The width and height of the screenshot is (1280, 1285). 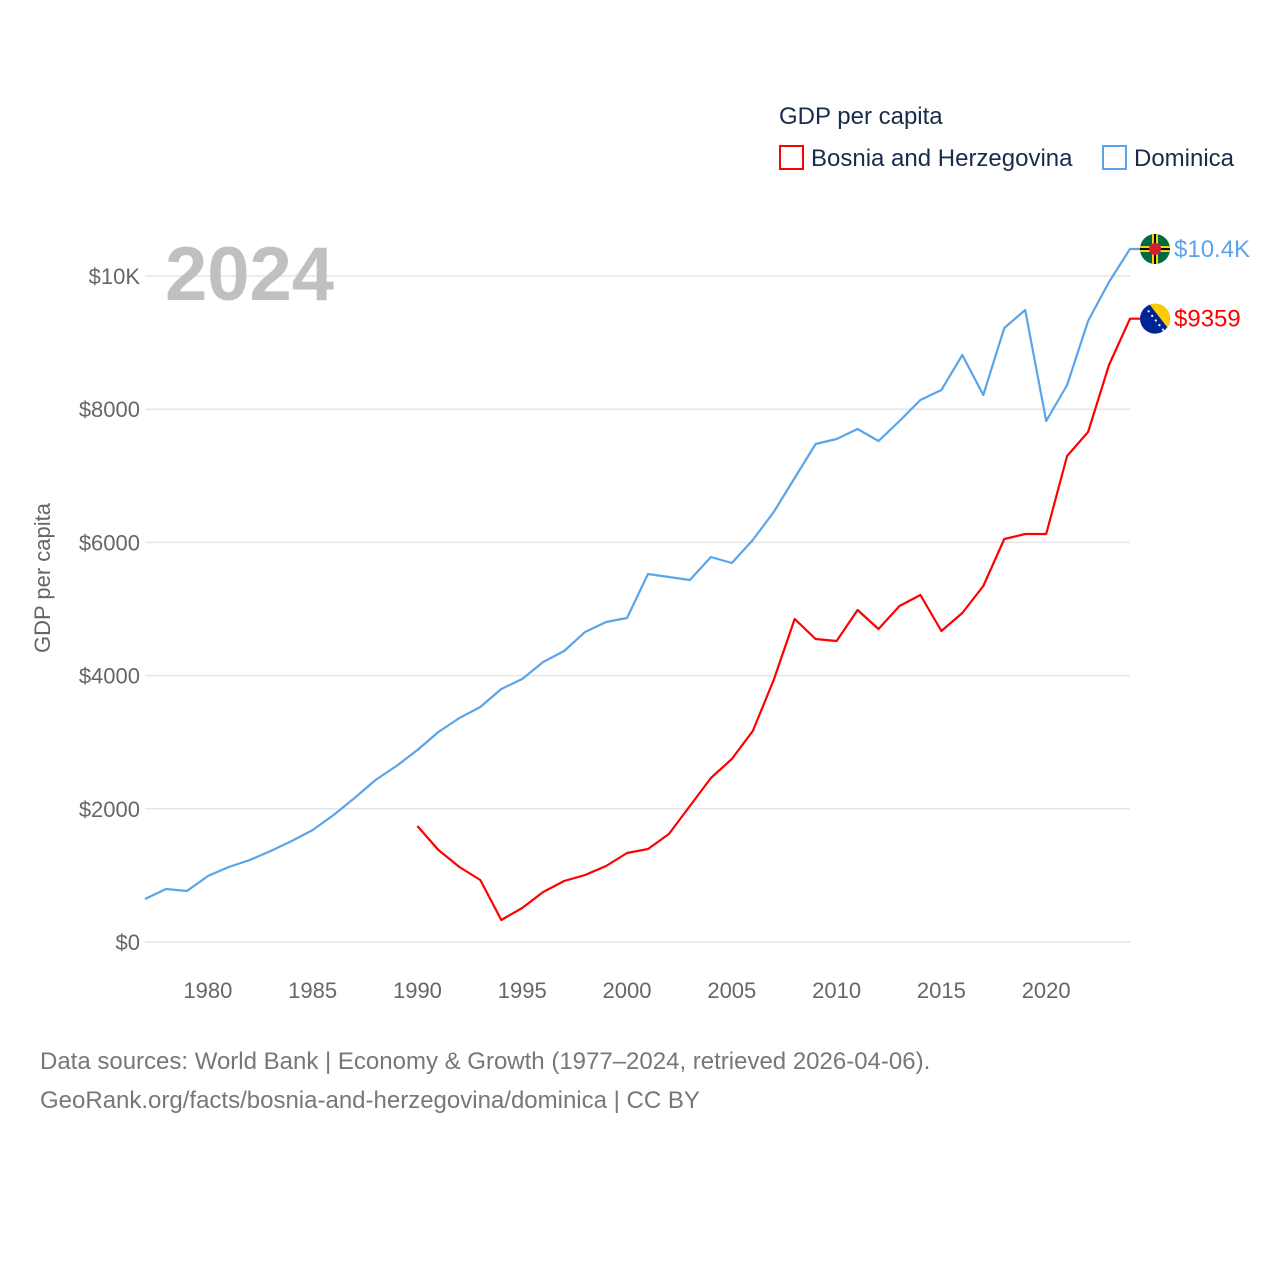 I want to click on y-axis: $0 $2000 $4000 $6000 $8000 $10K, so click(x=110, y=609).